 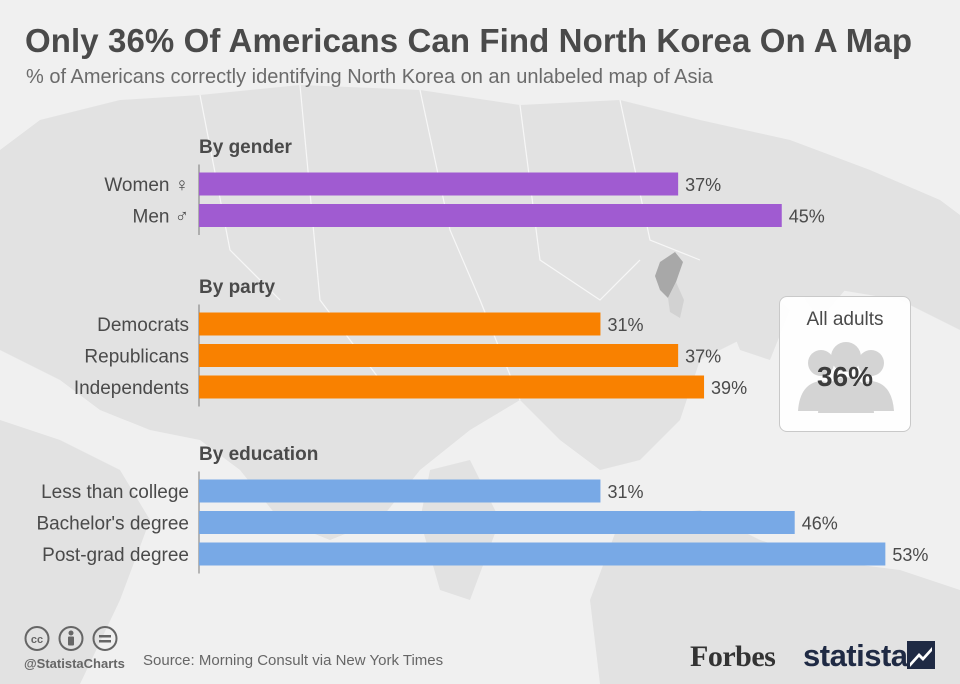 I want to click on statista-logo: statista, so click(x=855, y=655).